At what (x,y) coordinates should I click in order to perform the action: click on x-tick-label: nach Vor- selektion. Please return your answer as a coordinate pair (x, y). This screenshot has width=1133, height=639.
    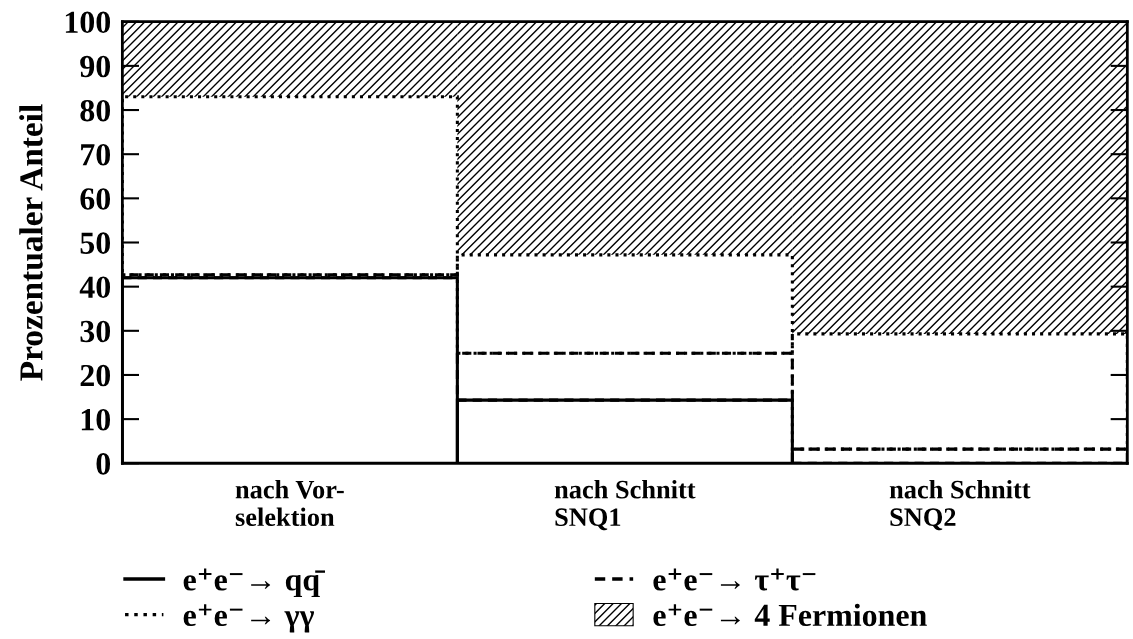
    Looking at the image, I should click on (289, 503).